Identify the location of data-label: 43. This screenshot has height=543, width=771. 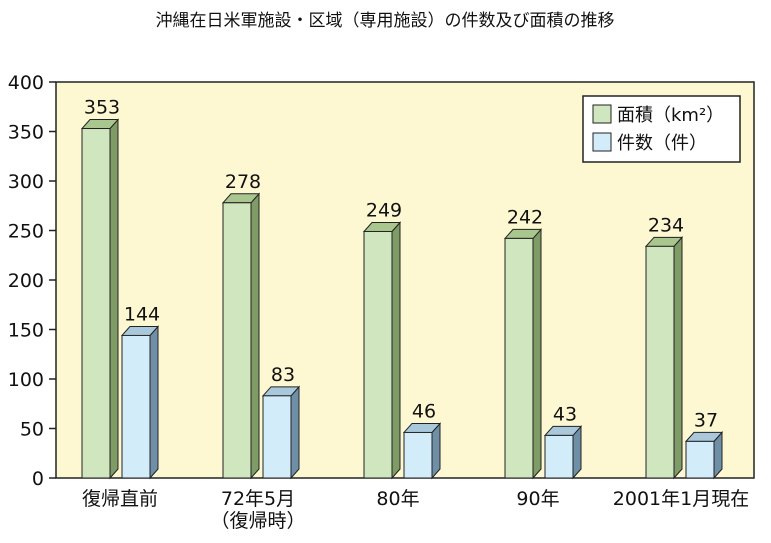
(565, 414).